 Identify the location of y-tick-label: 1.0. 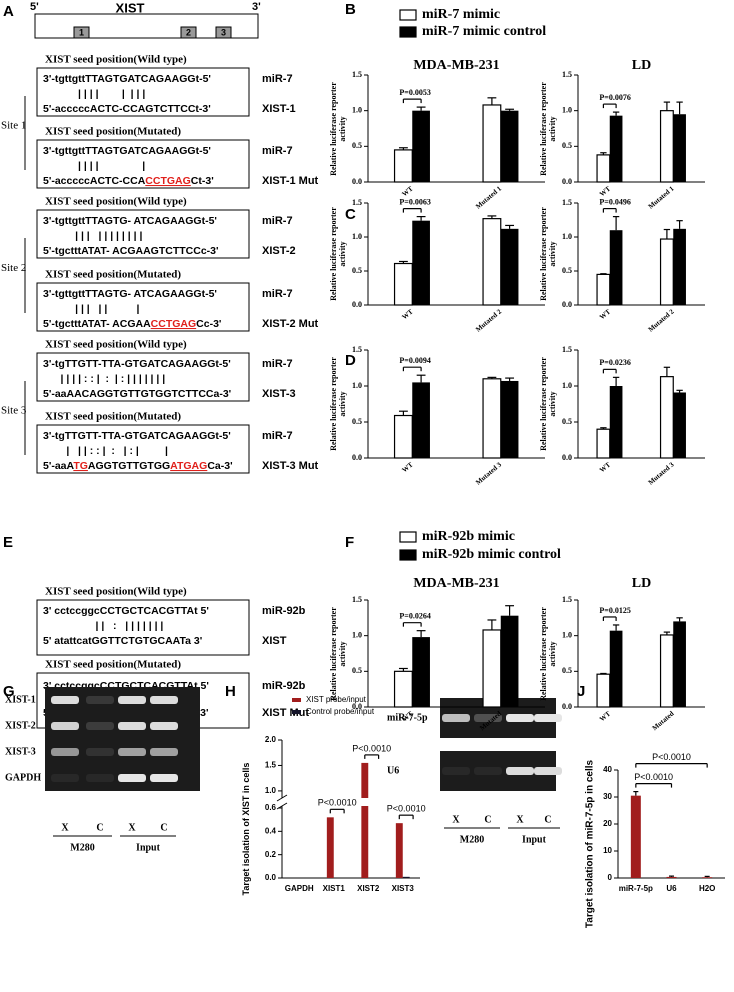
(567, 236).